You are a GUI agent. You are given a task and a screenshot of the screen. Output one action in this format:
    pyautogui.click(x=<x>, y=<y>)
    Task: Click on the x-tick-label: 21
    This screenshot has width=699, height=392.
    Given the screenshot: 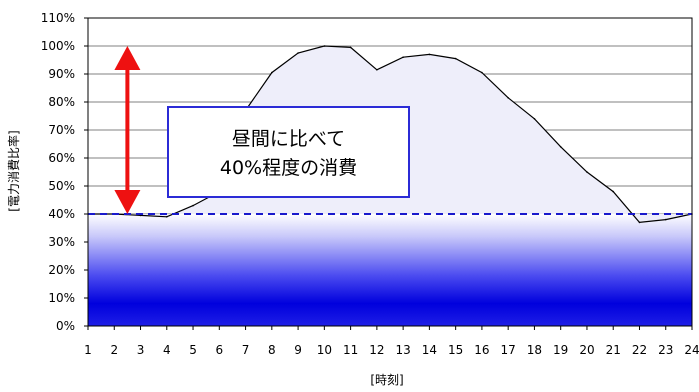 What is the action you would take?
    pyautogui.click(x=613, y=350)
    